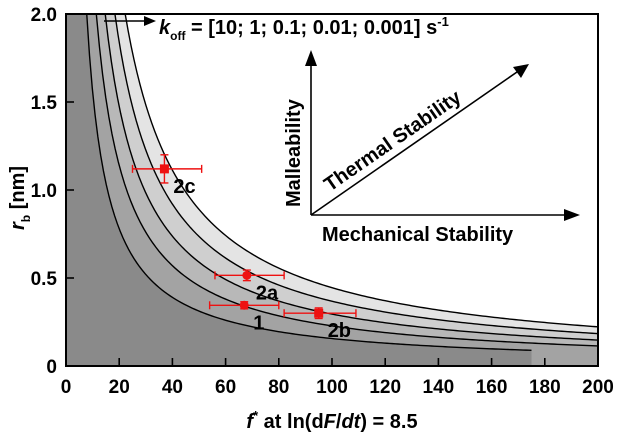 The image size is (619, 436). Describe the element at coordinates (26, 218) in the screenshot. I see `ylabel-sub: b` at that location.